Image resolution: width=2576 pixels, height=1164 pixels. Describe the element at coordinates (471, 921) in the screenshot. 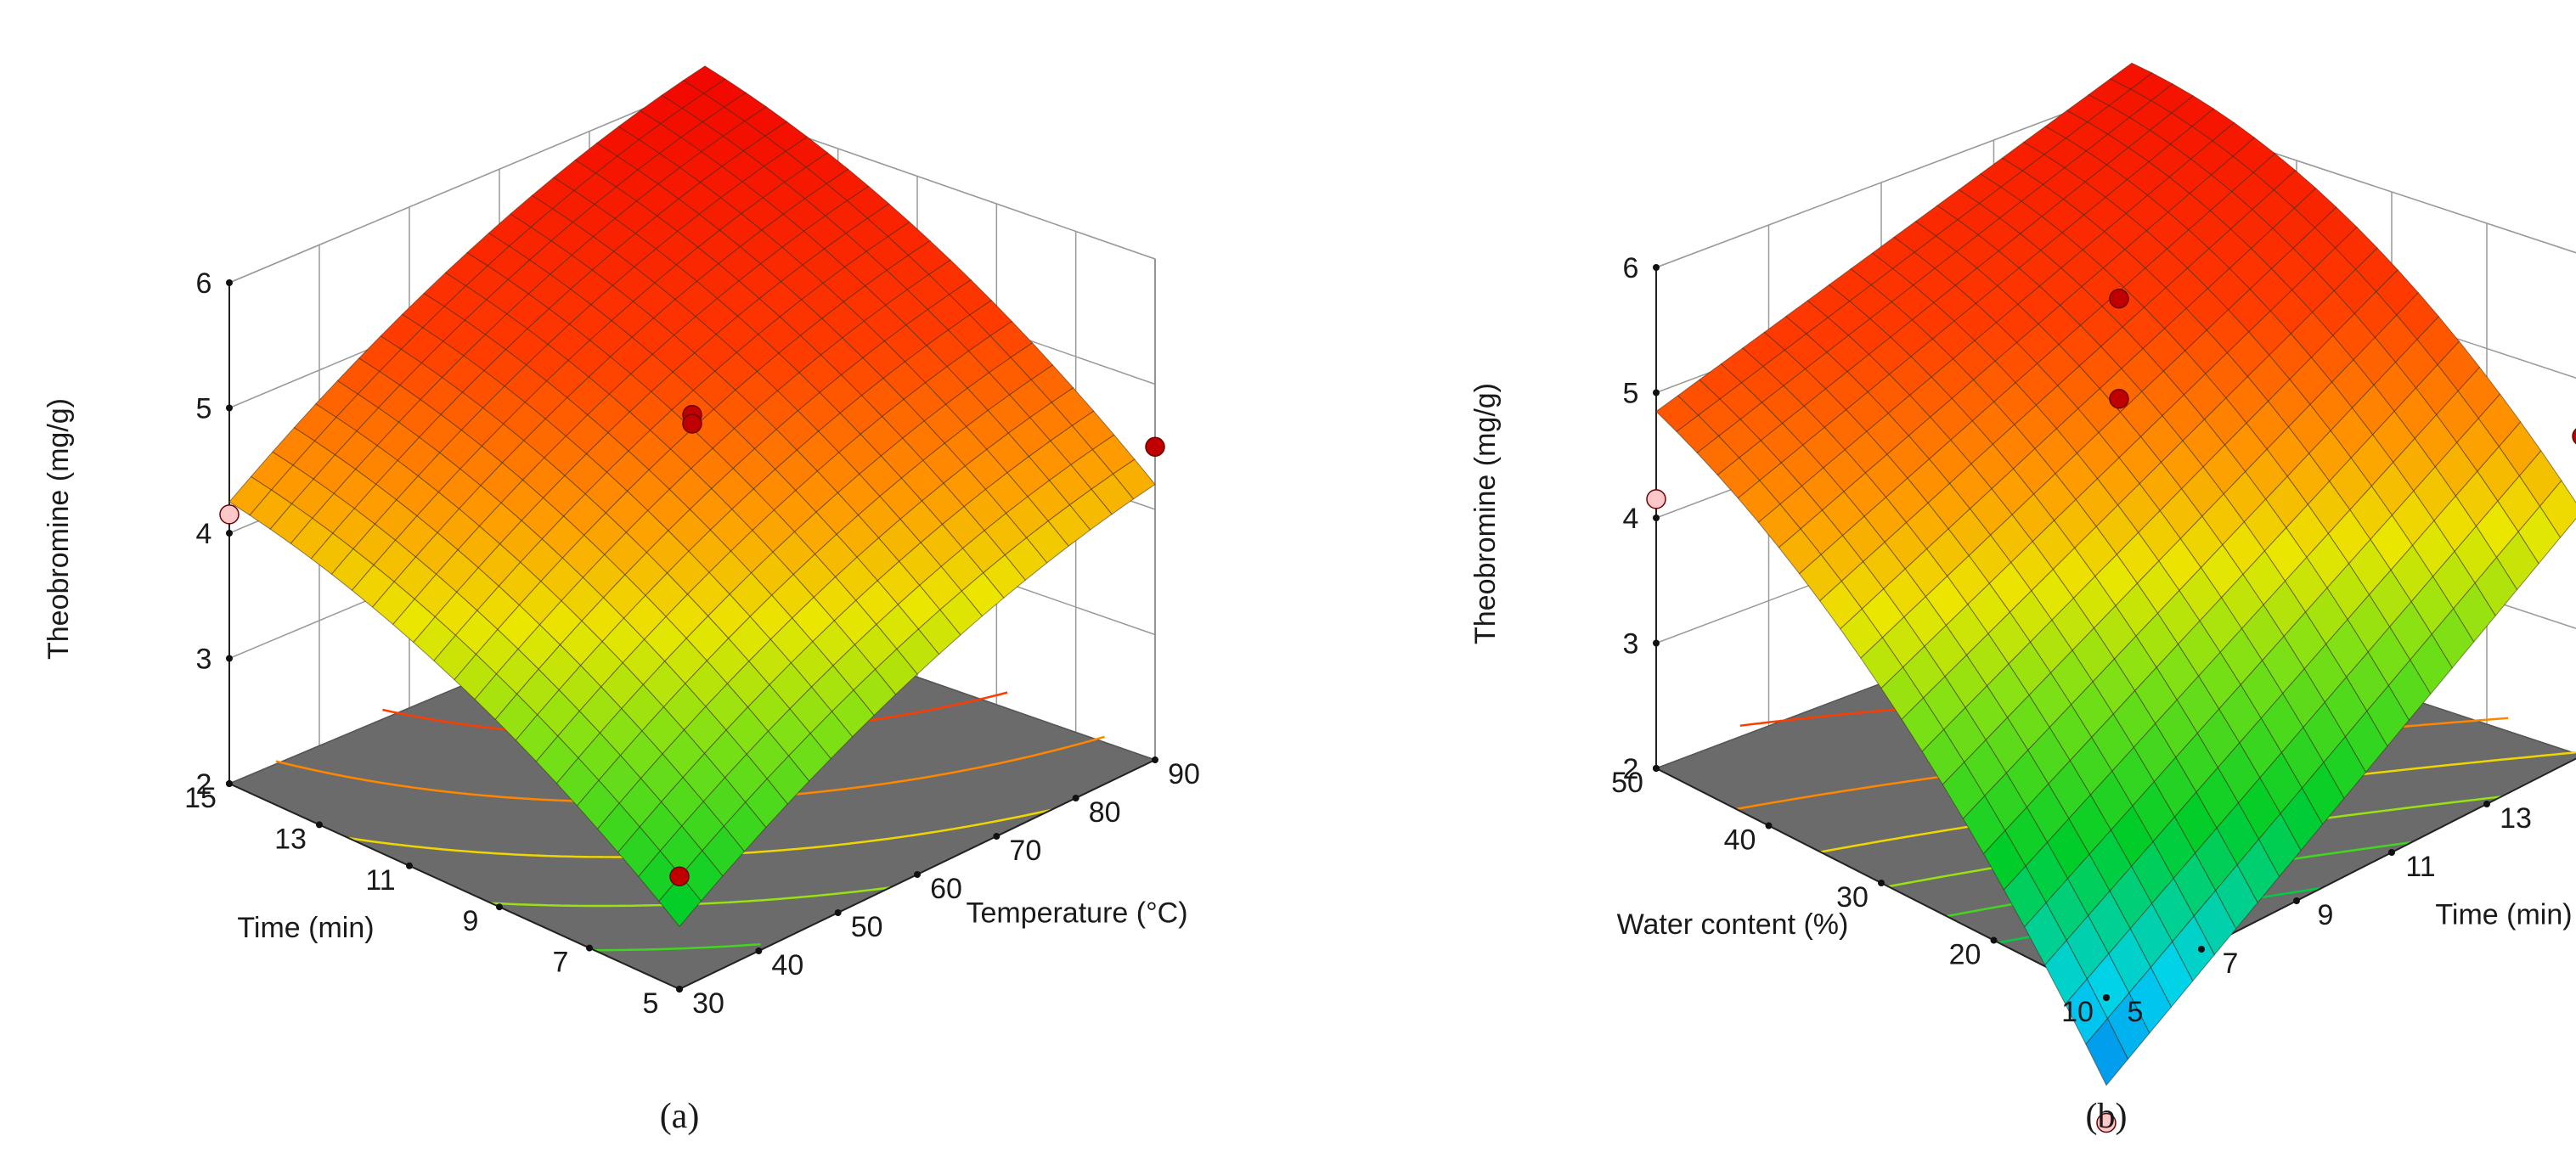

I see `y-tick-label: 9` at that location.